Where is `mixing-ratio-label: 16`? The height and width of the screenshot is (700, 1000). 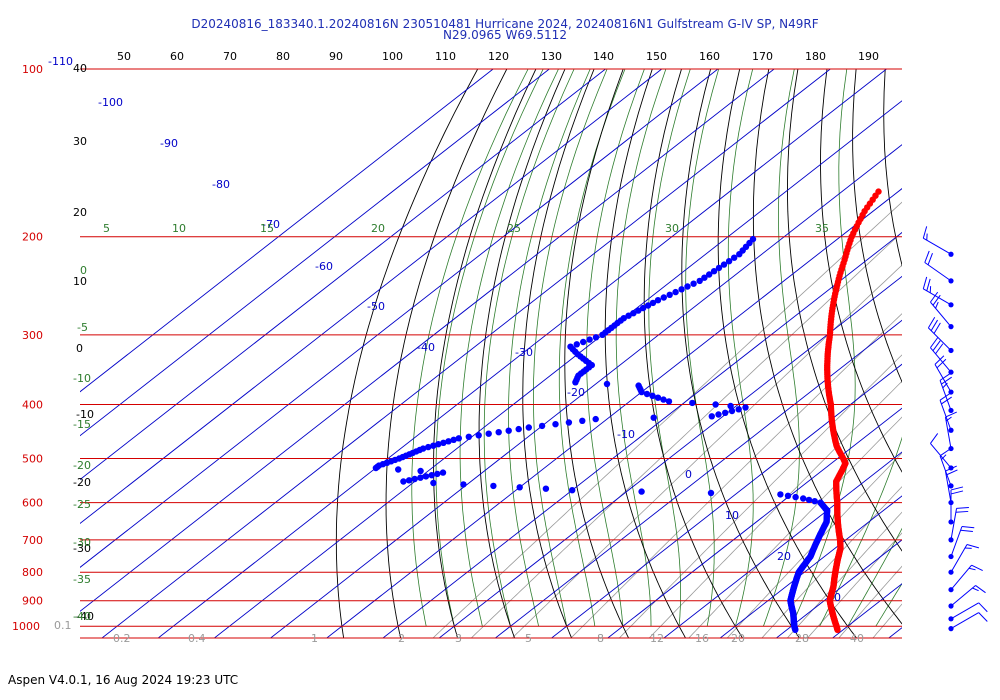 mixing-ratio-label: 16 is located at coordinates (702, 638).